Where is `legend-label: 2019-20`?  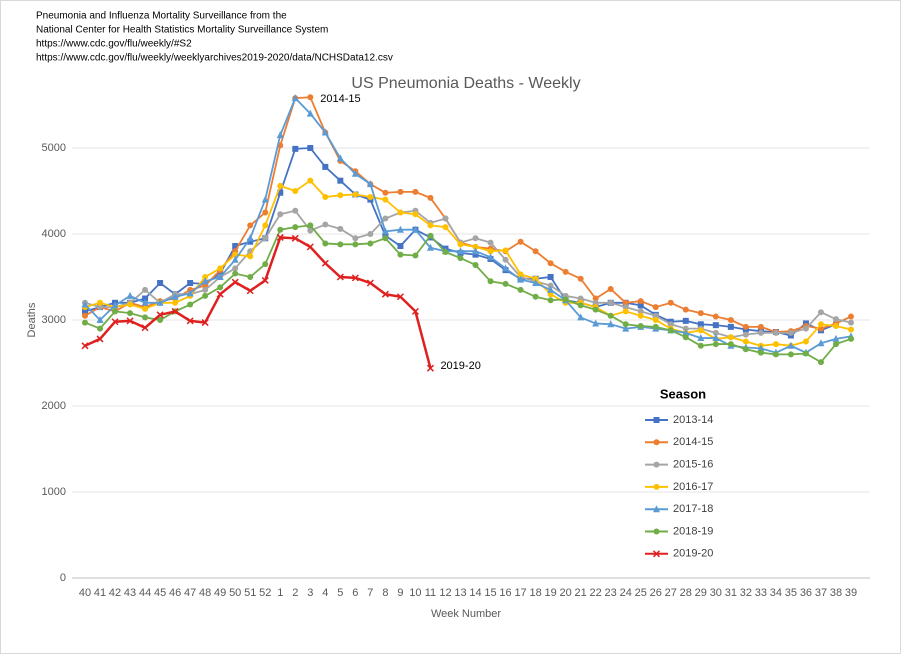 legend-label: 2019-20 is located at coordinates (693, 554).